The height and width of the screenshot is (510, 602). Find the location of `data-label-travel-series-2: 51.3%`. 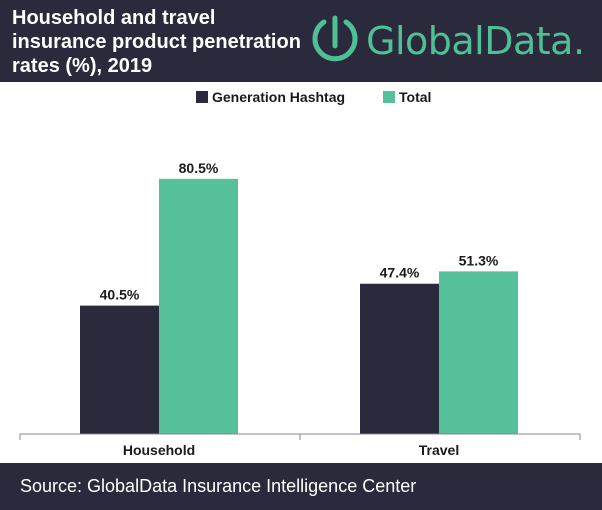

data-label-travel-series-2: 51.3% is located at coordinates (479, 260).